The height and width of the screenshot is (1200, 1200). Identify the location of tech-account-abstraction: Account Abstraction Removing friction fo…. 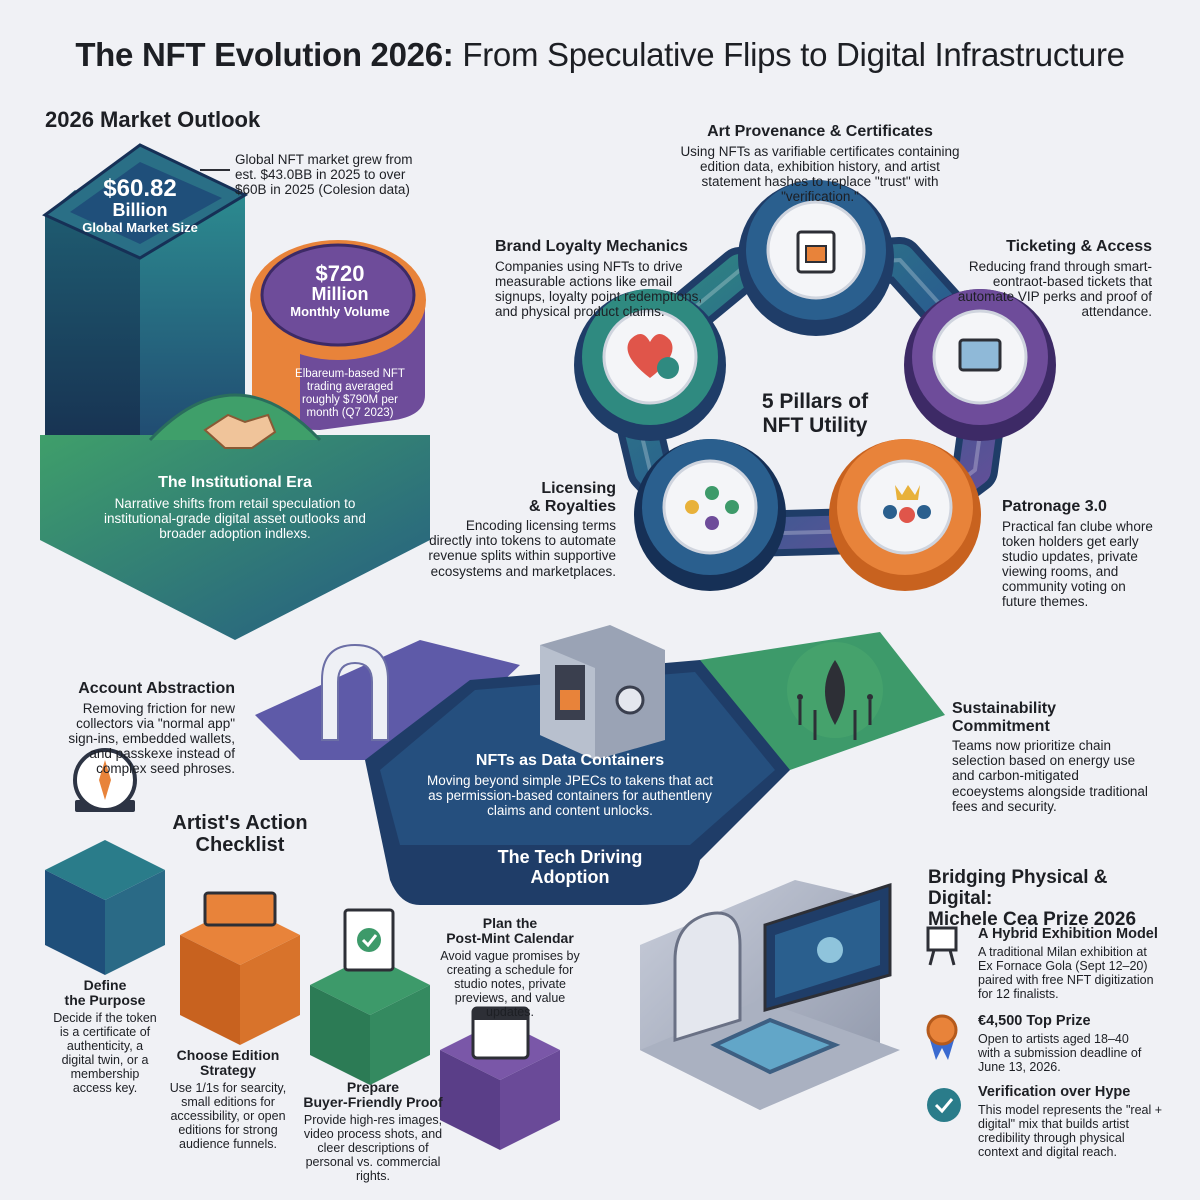
(145, 728).